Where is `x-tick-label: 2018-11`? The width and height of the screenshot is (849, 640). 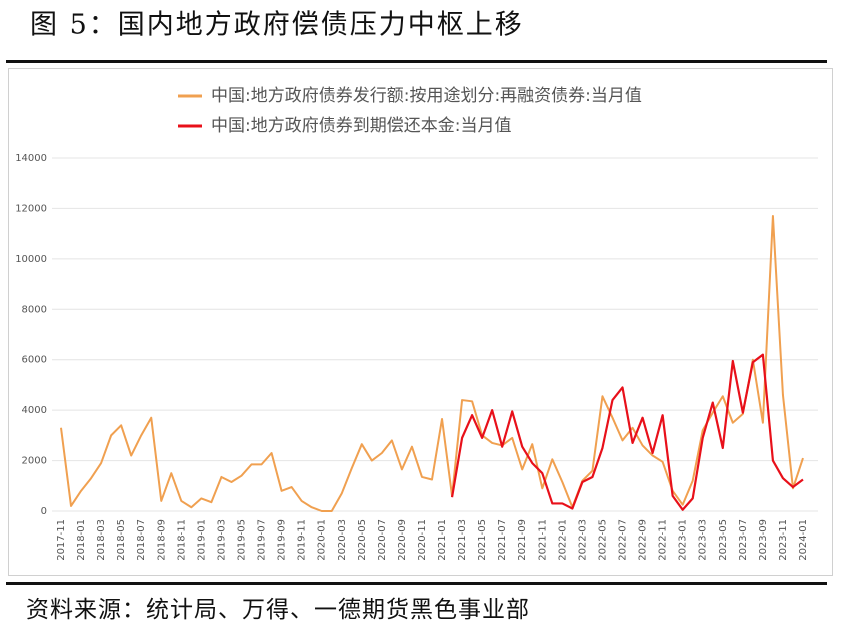 x-tick-label: 2018-11 is located at coordinates (181, 540).